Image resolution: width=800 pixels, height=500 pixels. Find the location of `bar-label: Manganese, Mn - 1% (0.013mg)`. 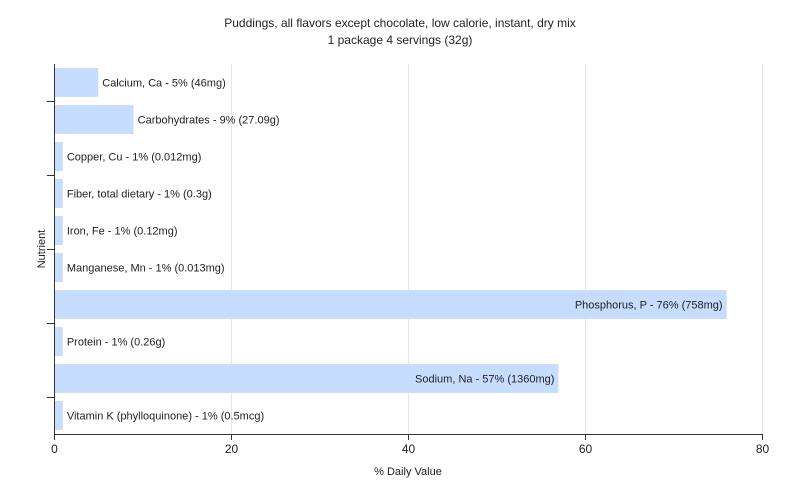

bar-label: Manganese, Mn - 1% (0.013mg) is located at coordinates (146, 269).